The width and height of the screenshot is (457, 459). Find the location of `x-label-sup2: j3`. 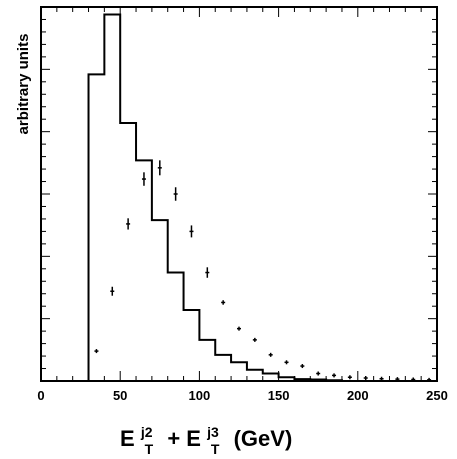

x-label-sup2: j3 is located at coordinates (212, 432).